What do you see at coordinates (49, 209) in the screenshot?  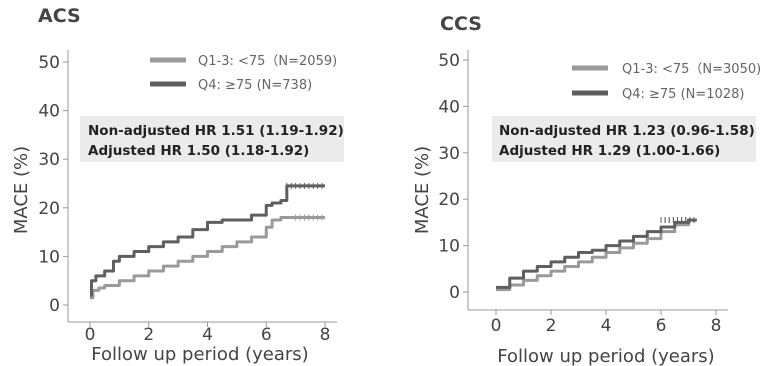 I see `acs-y-tick-label: 20` at bounding box center [49, 209].